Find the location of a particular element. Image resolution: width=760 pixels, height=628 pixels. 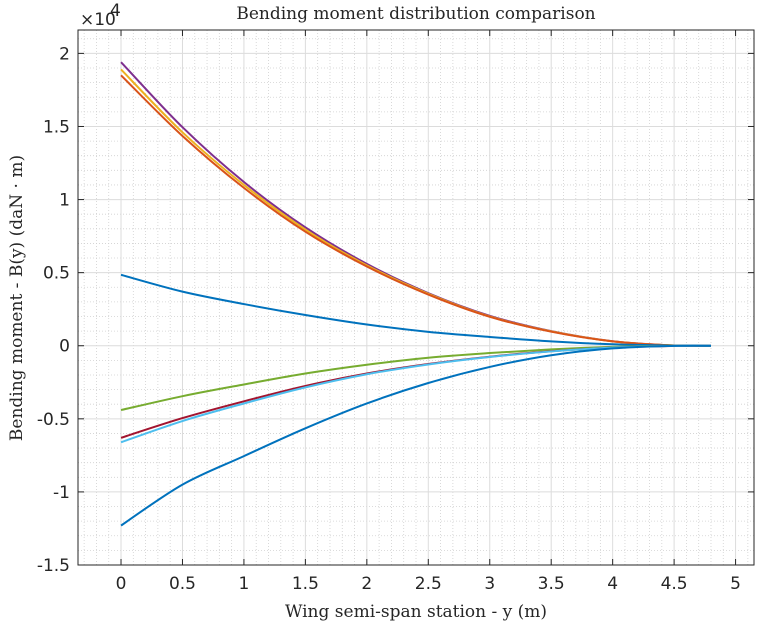

y-exponent-prefix: ×10 is located at coordinates (98, 20).